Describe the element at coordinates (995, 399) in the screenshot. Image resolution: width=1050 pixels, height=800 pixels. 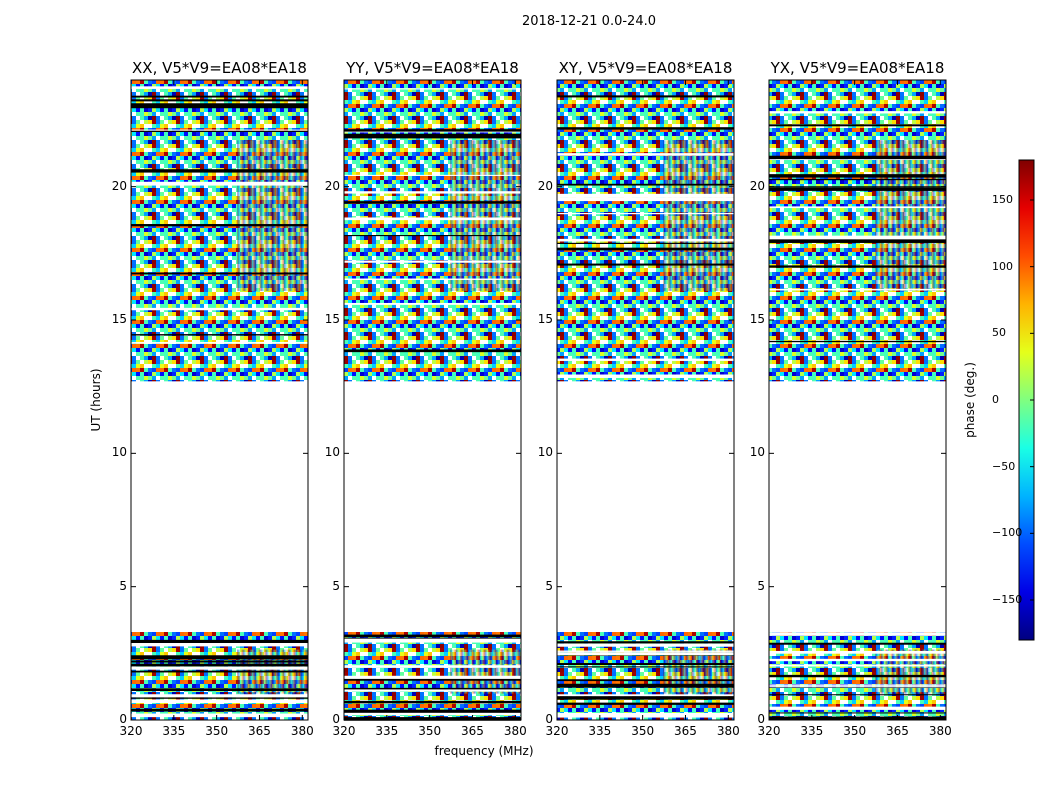
I see `colorbar-tick-label: 0` at that location.